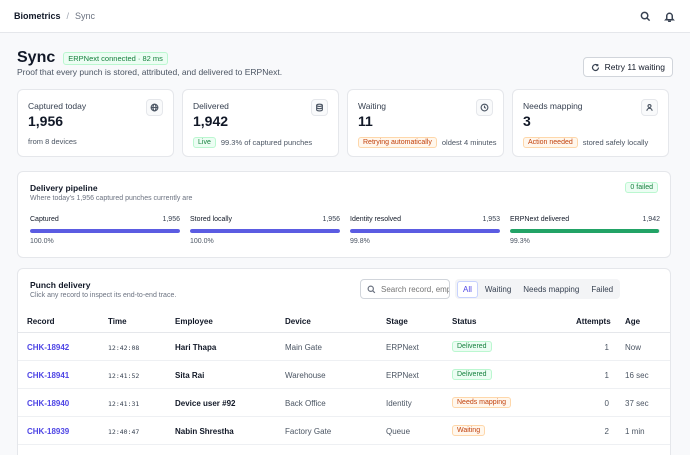  What do you see at coordinates (44, 219) in the screenshot?
I see `stage-label: Captured` at bounding box center [44, 219].